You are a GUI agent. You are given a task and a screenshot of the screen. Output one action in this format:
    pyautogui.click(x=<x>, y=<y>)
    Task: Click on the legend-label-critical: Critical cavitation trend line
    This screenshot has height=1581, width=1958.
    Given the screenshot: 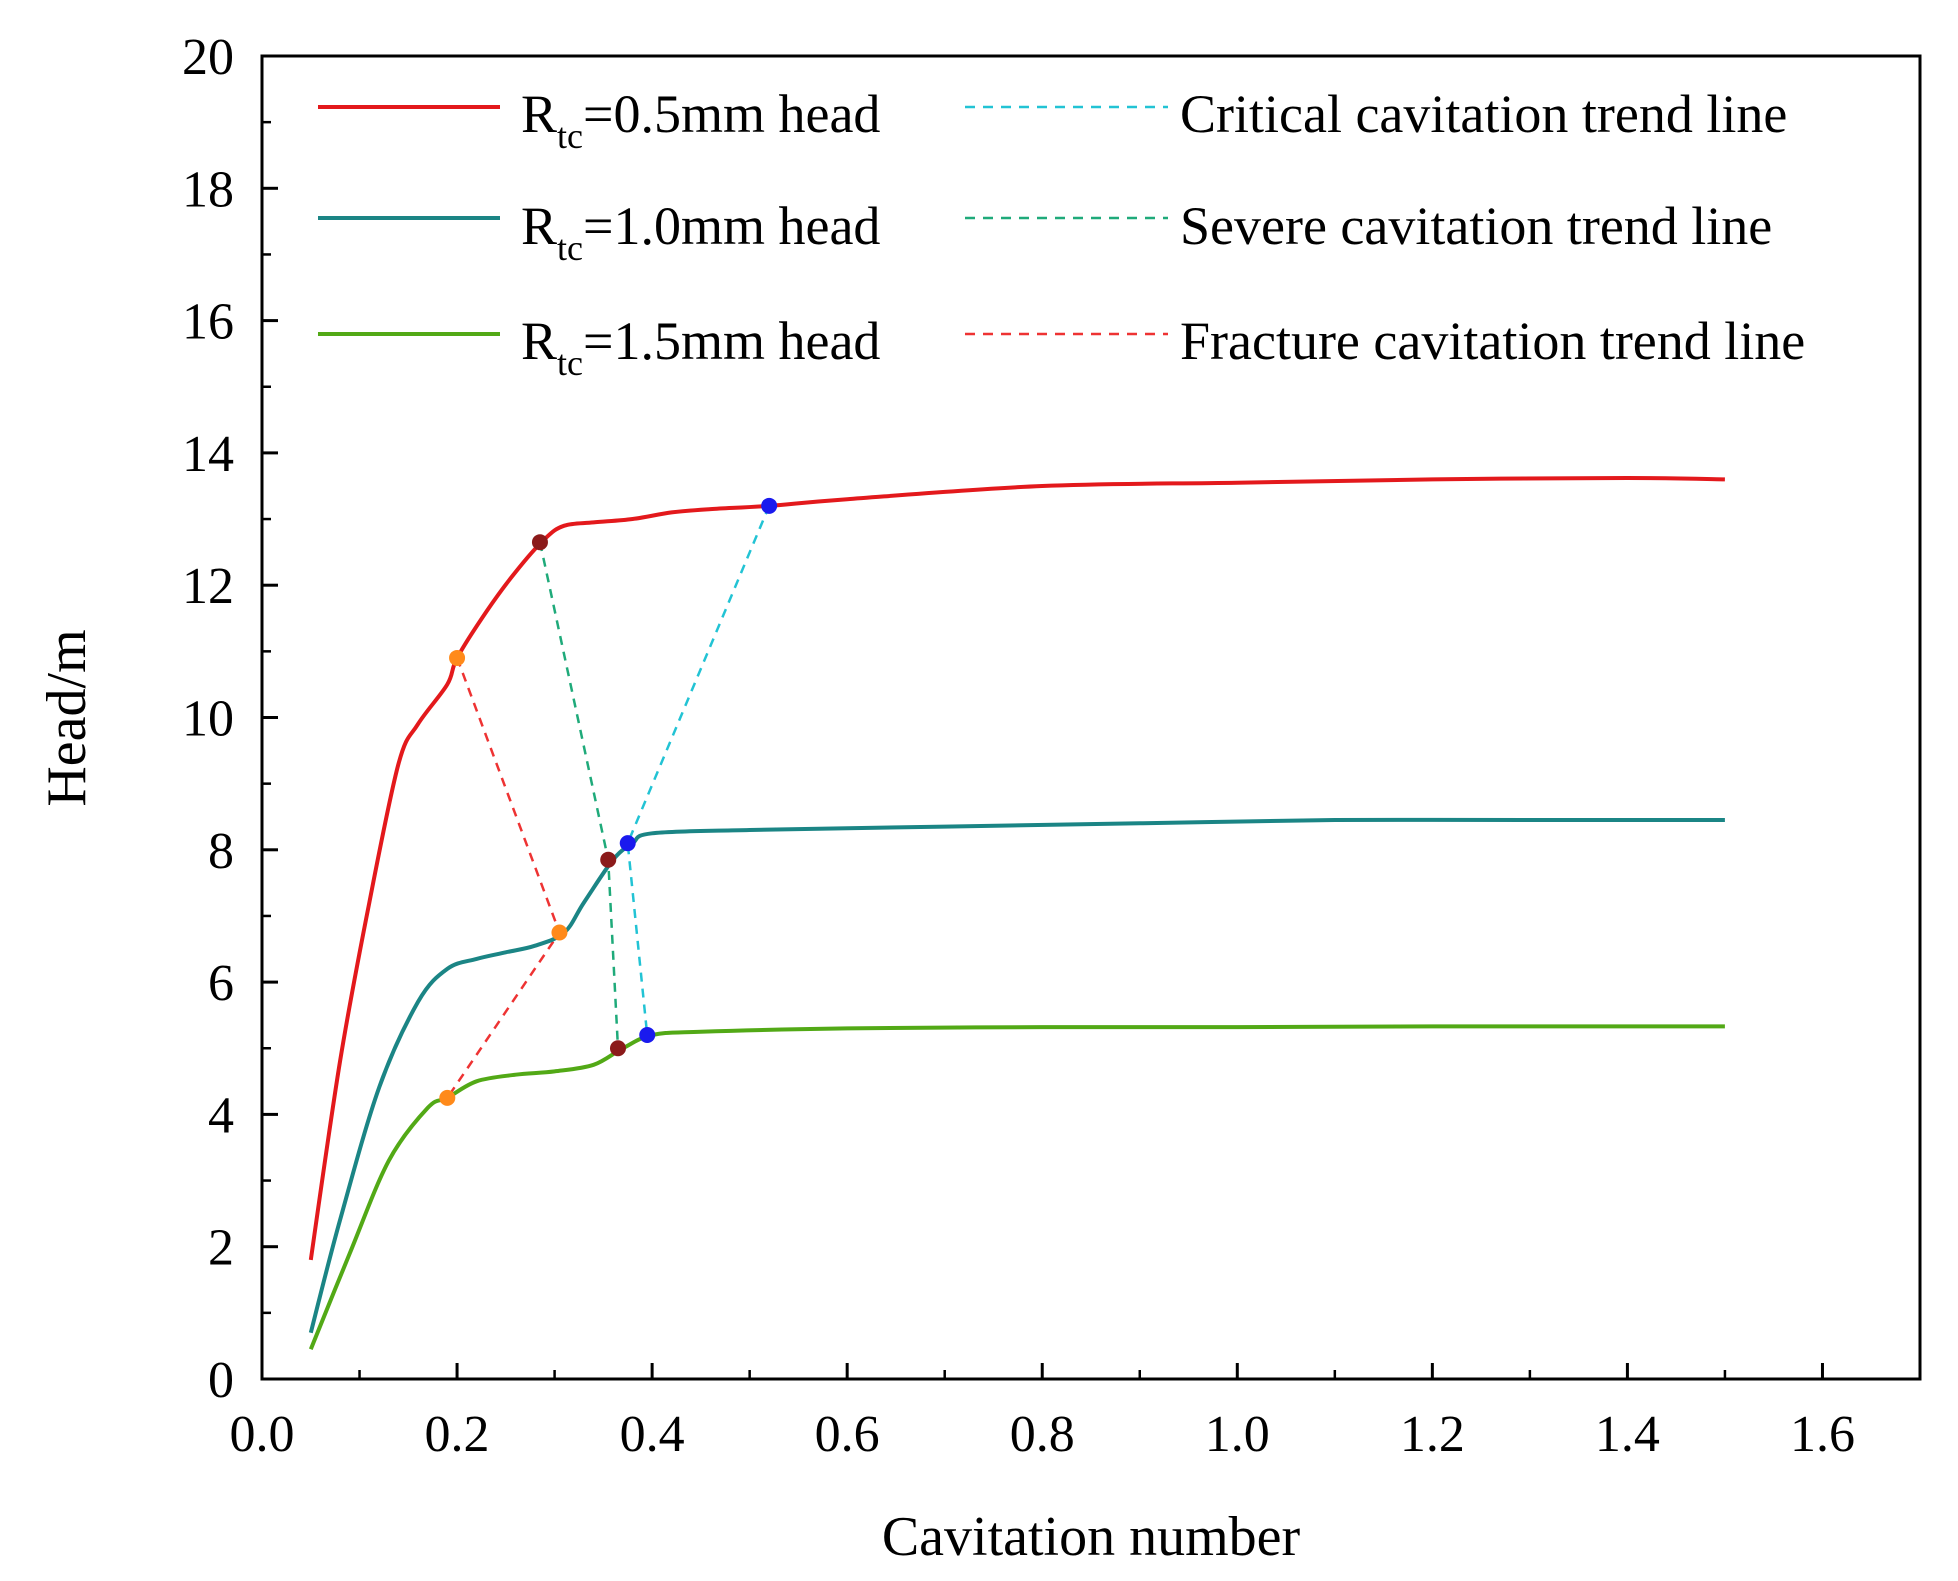 What is the action you would take?
    pyautogui.click(x=1483, y=114)
    